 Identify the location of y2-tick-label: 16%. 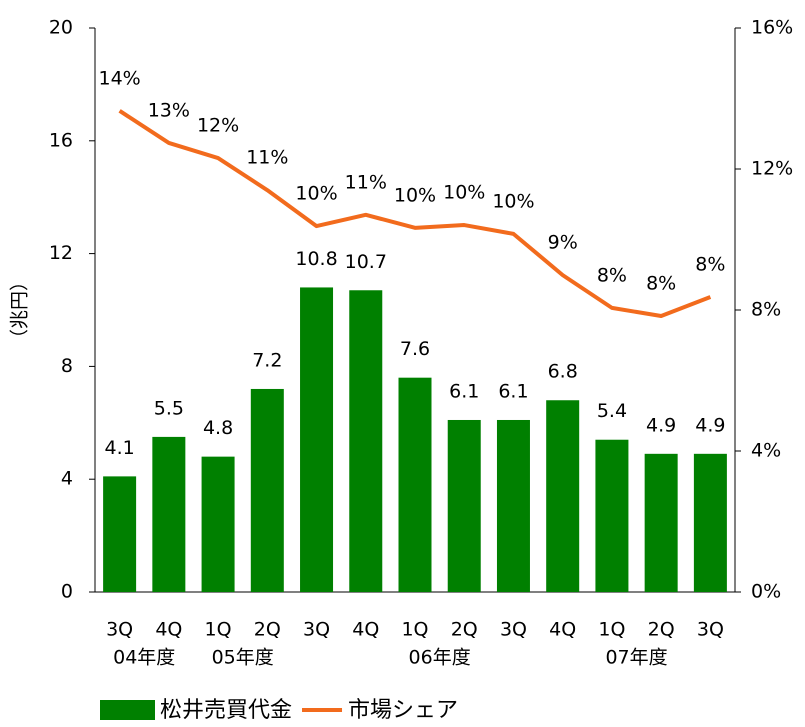
(772, 28).